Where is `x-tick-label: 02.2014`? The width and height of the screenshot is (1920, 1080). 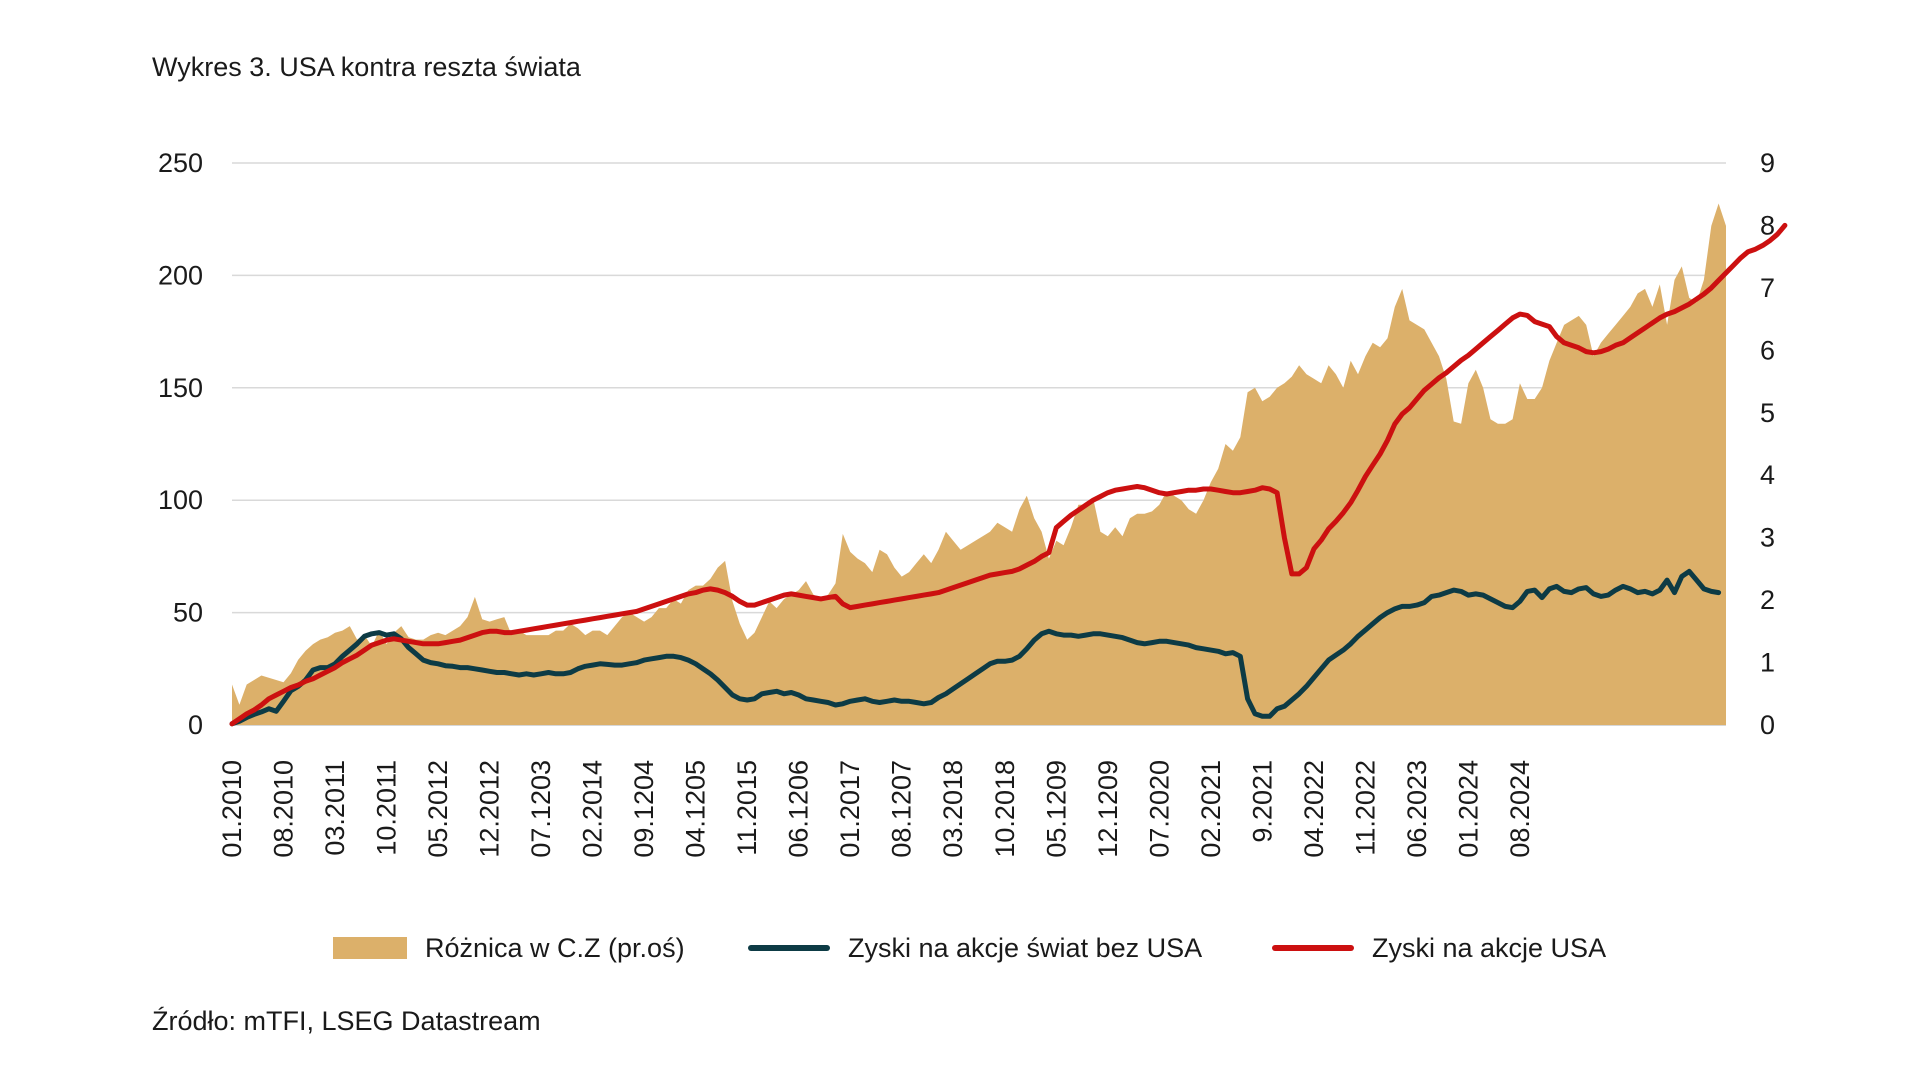 x-tick-label: 02.2014 is located at coordinates (593, 809).